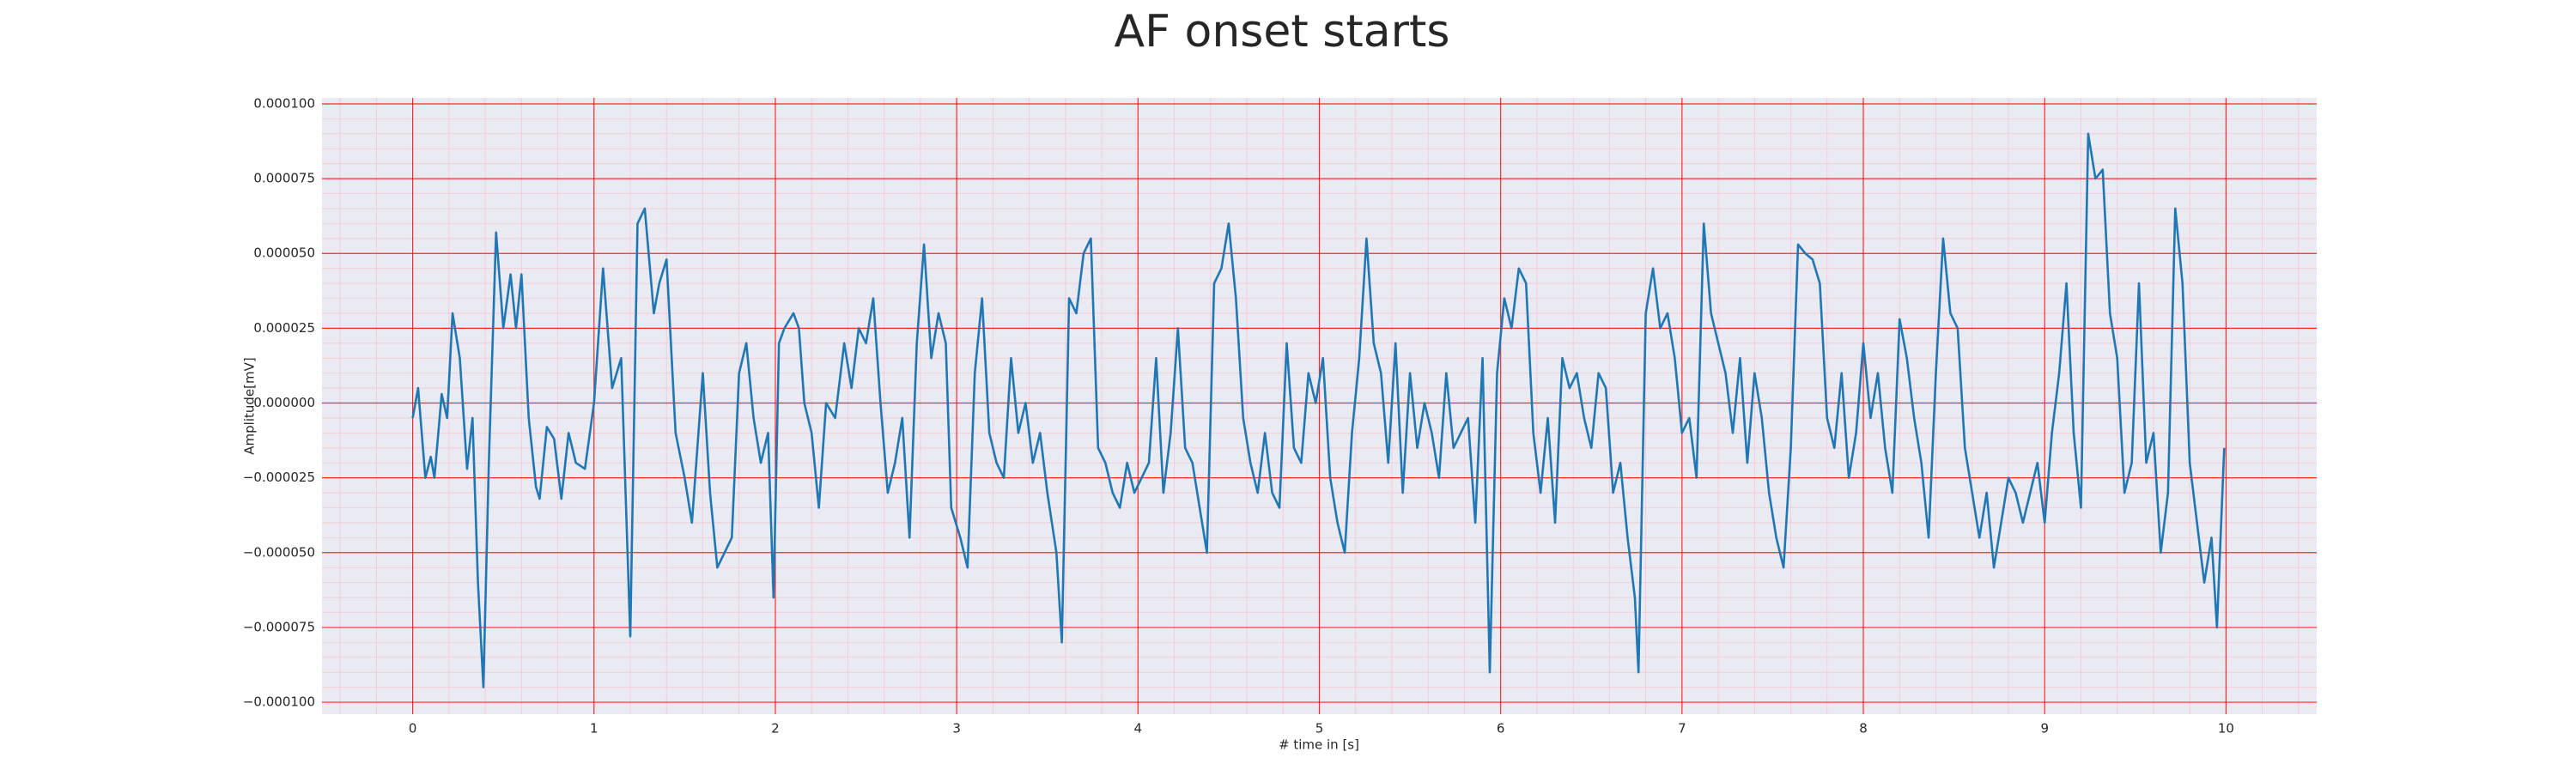  Describe the element at coordinates (957, 729) in the screenshot. I see `x-tick-label: 3` at that location.